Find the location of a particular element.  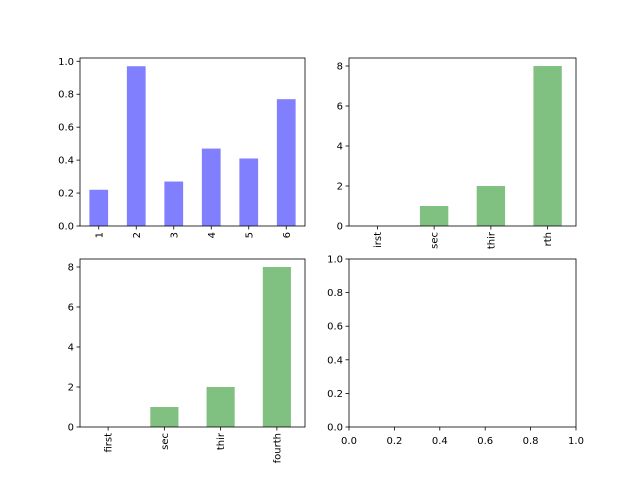

xtick-label: 0.0 is located at coordinates (349, 441).